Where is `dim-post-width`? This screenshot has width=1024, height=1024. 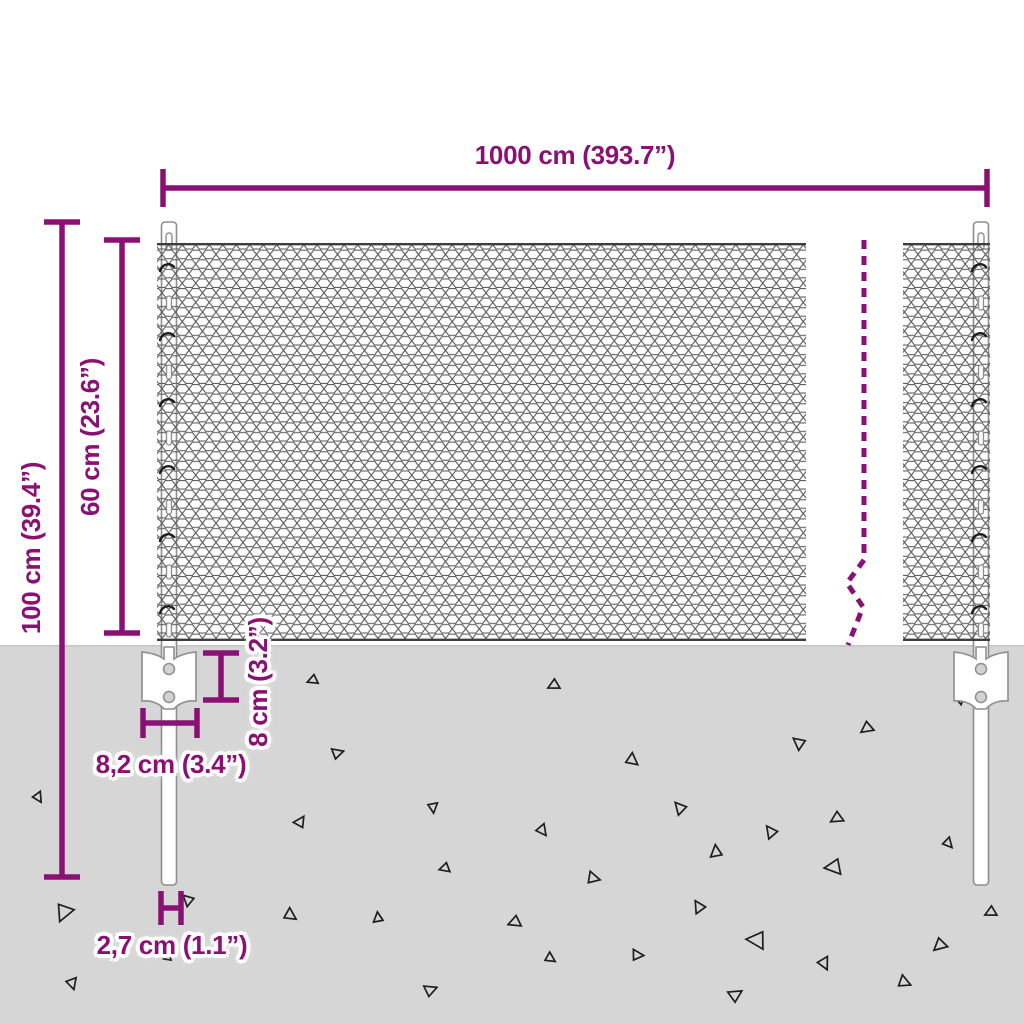 dim-post-width is located at coordinates (171, 908).